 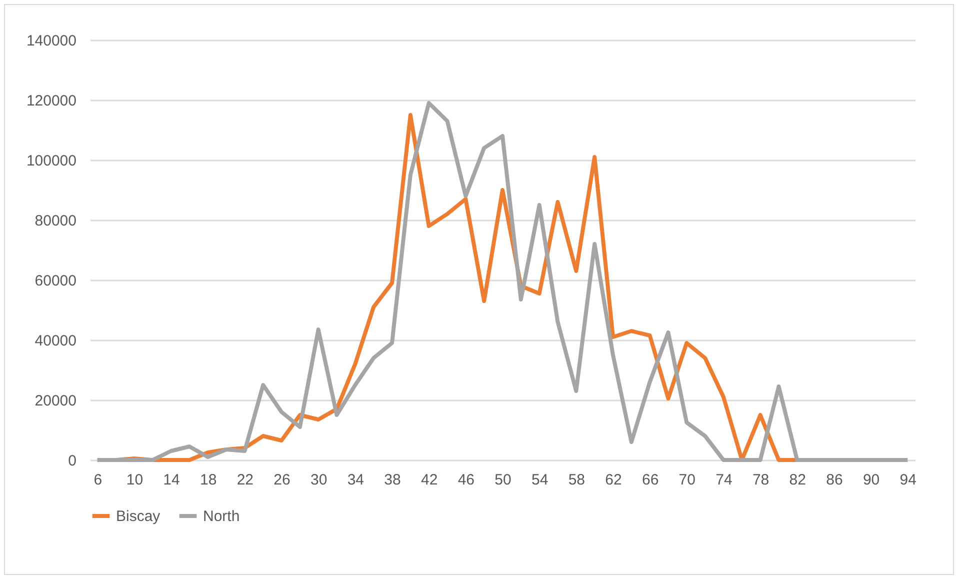 What do you see at coordinates (55, 401) in the screenshot?
I see `y-tick-label: 20000` at bounding box center [55, 401].